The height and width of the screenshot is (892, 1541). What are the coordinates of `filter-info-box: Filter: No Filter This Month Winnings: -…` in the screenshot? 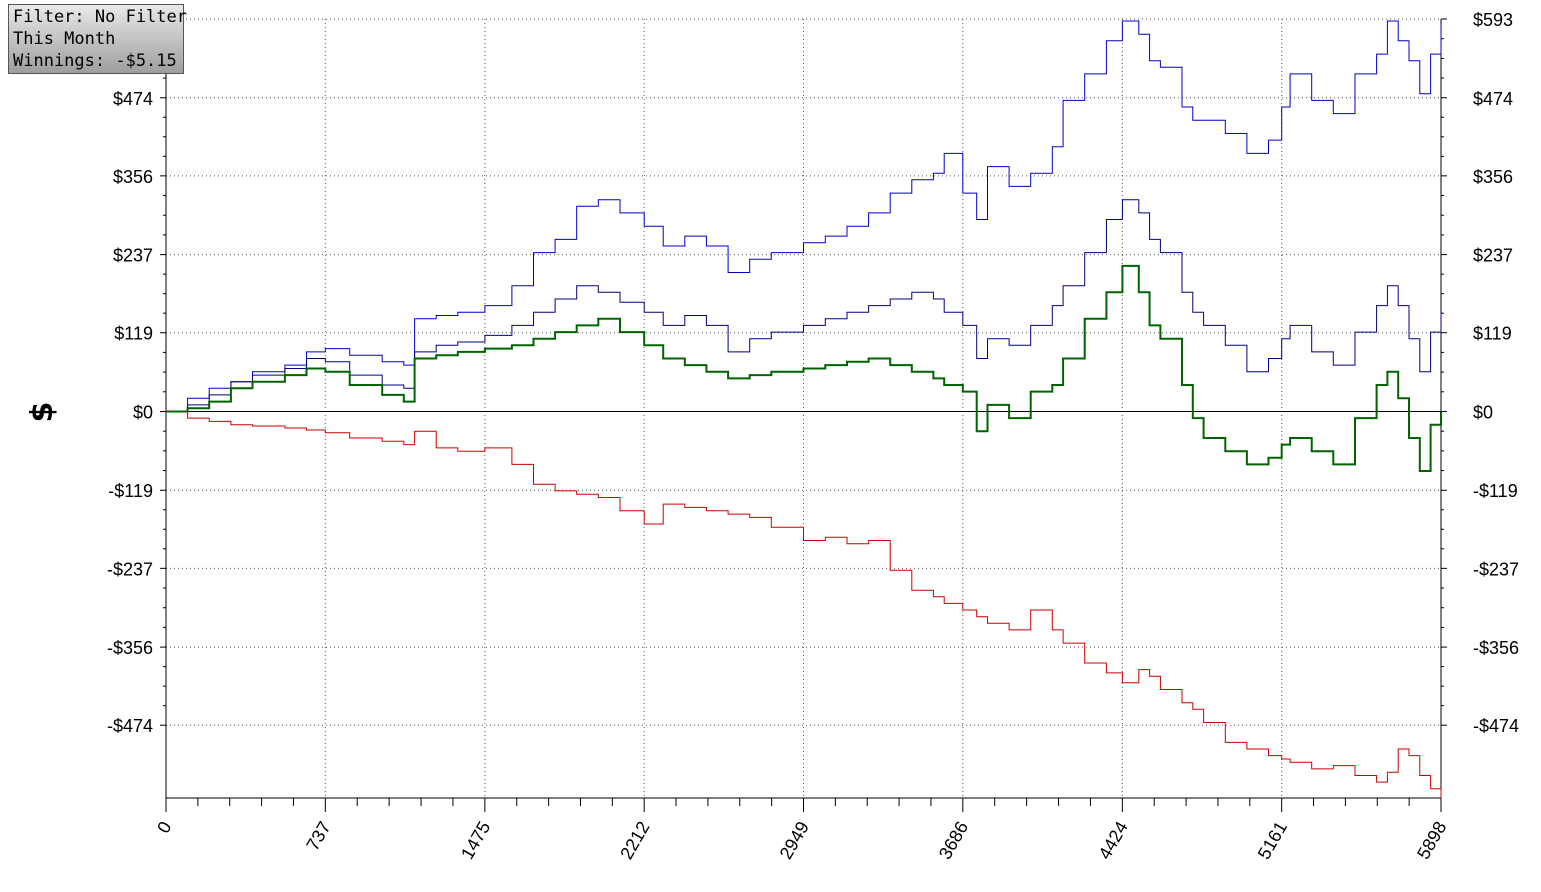 It's located at (97, 39).